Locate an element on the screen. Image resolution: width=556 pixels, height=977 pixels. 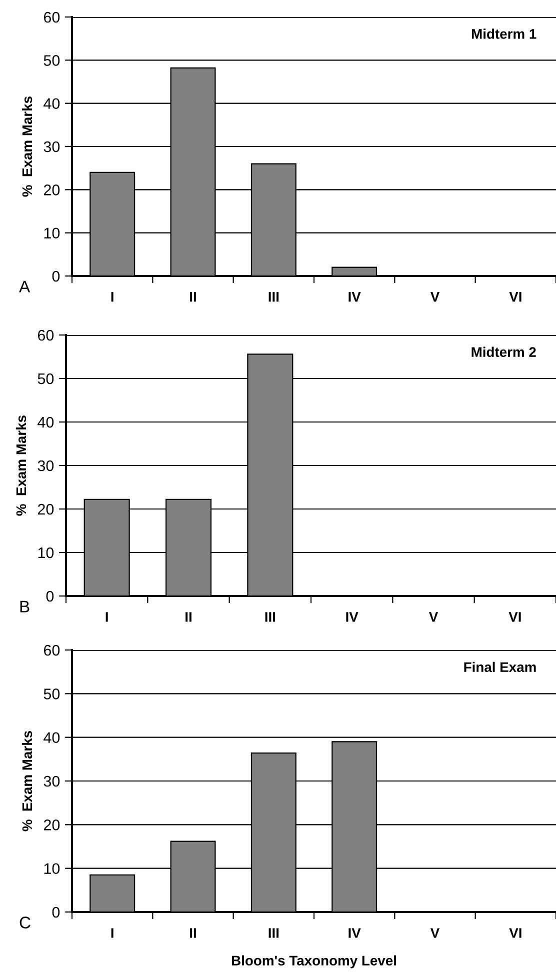
x-axis-title: Bloom's Taxonomy Level is located at coordinates (314, 961).